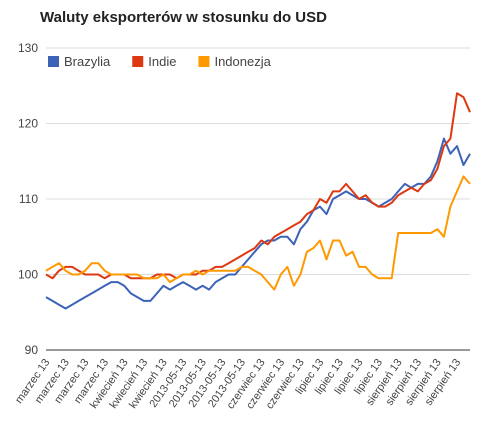  What do you see at coordinates (242, 61) in the screenshot?
I see `legend-label: Indonezja` at bounding box center [242, 61].